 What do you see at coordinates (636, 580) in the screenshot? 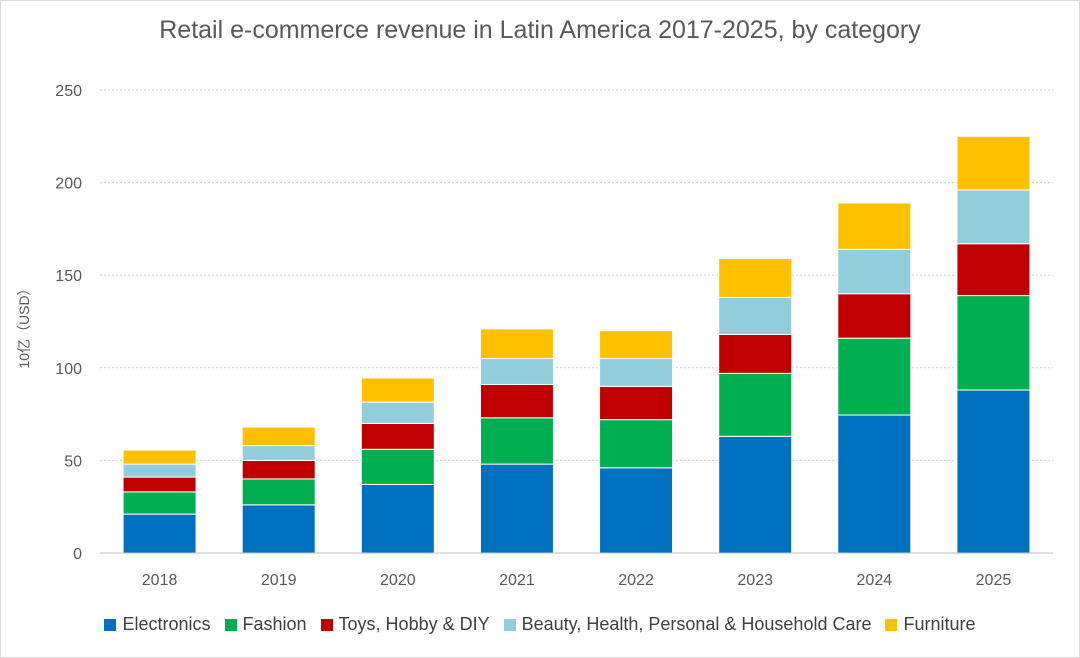
I see `x-tick-label: 2022` at bounding box center [636, 580].